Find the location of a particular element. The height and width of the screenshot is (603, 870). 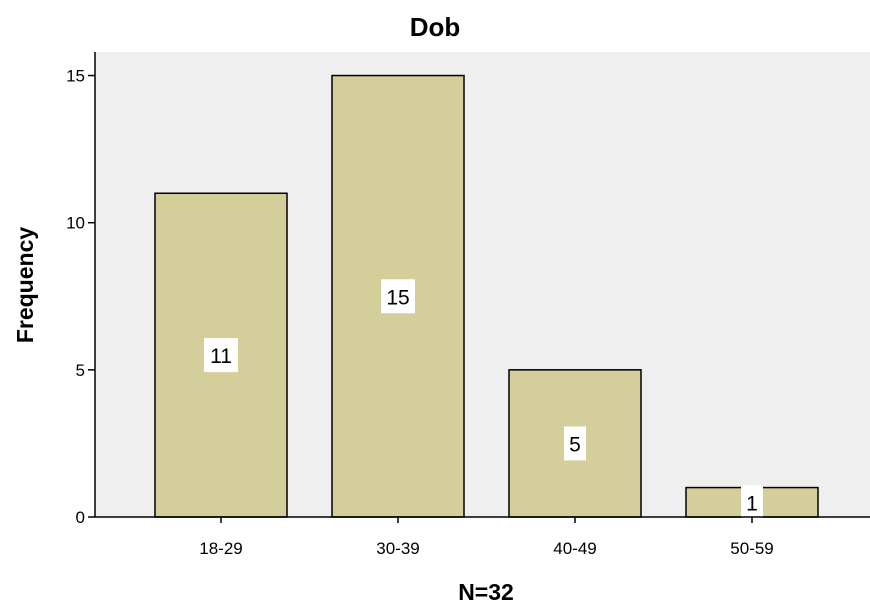

y-tick-label: 5 is located at coordinates (80, 370).